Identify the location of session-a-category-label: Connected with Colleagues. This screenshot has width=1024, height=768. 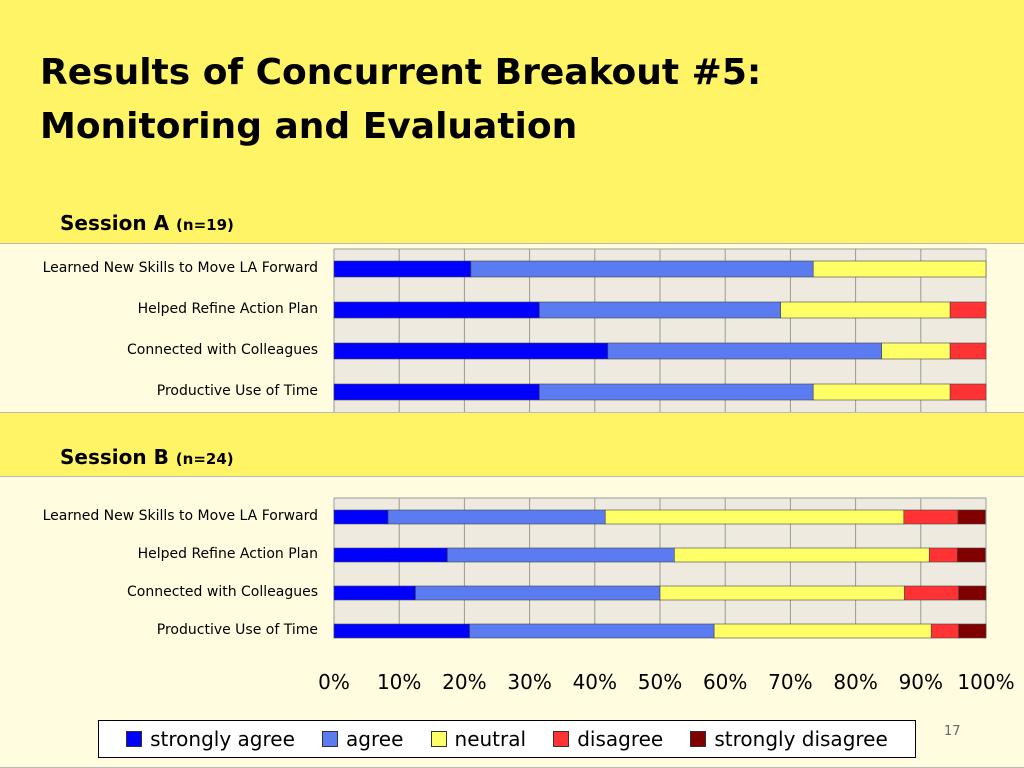
(222, 350).